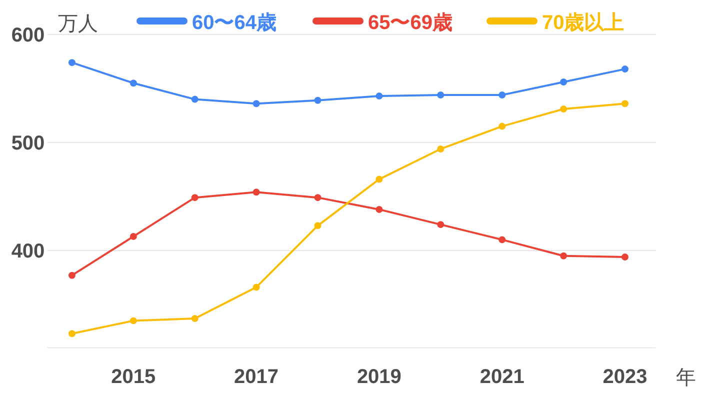 This screenshot has width=710, height=399. What do you see at coordinates (133, 377) in the screenshot?
I see `x-tick-label: 2015` at bounding box center [133, 377].